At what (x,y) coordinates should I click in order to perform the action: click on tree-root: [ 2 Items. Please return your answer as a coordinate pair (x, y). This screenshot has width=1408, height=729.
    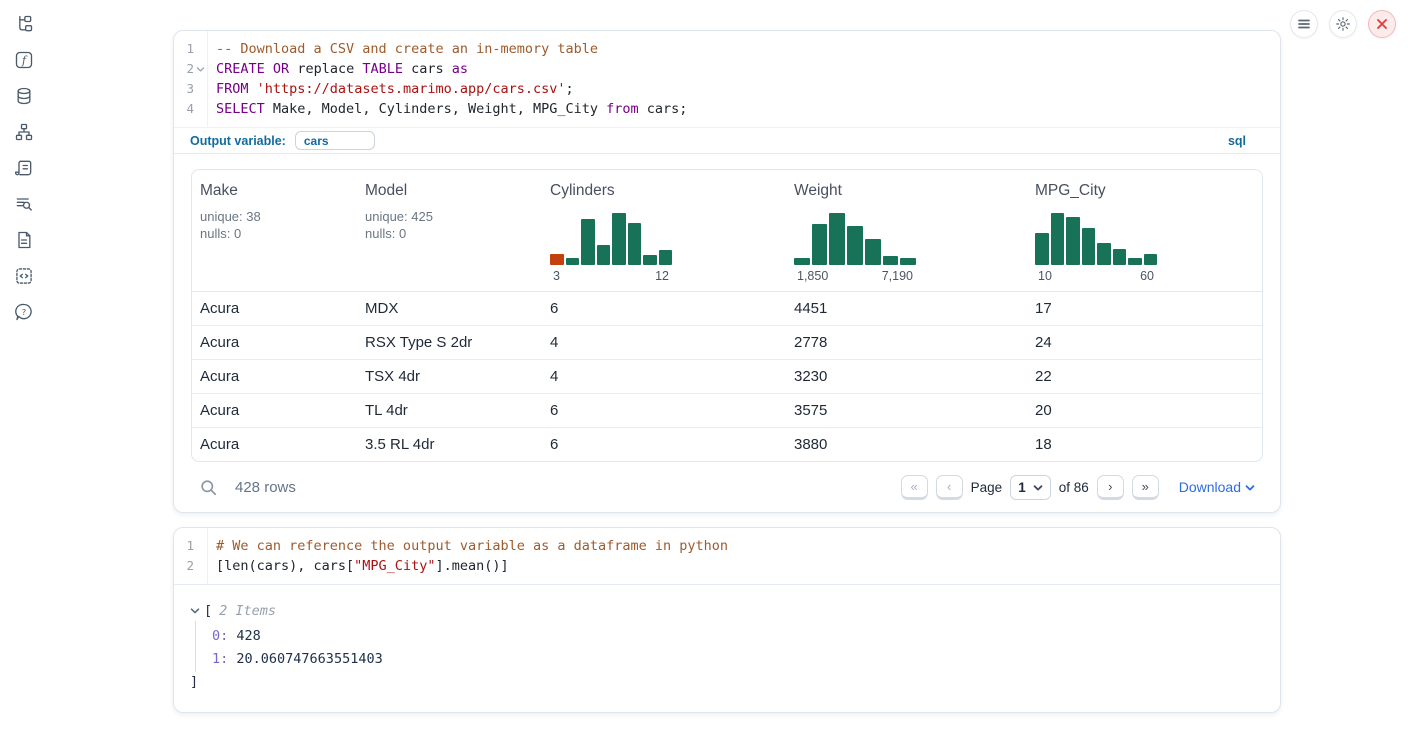
    Looking at the image, I should click on (727, 611).